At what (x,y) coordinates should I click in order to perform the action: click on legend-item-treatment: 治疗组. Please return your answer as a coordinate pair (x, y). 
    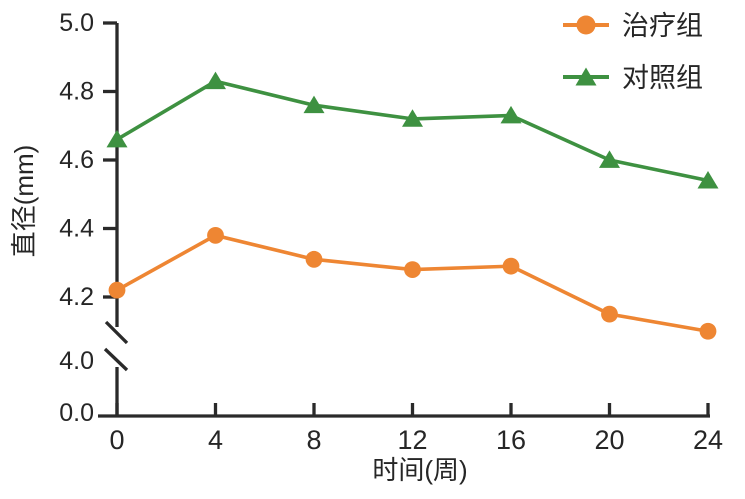
    Looking at the image, I should click on (633, 26).